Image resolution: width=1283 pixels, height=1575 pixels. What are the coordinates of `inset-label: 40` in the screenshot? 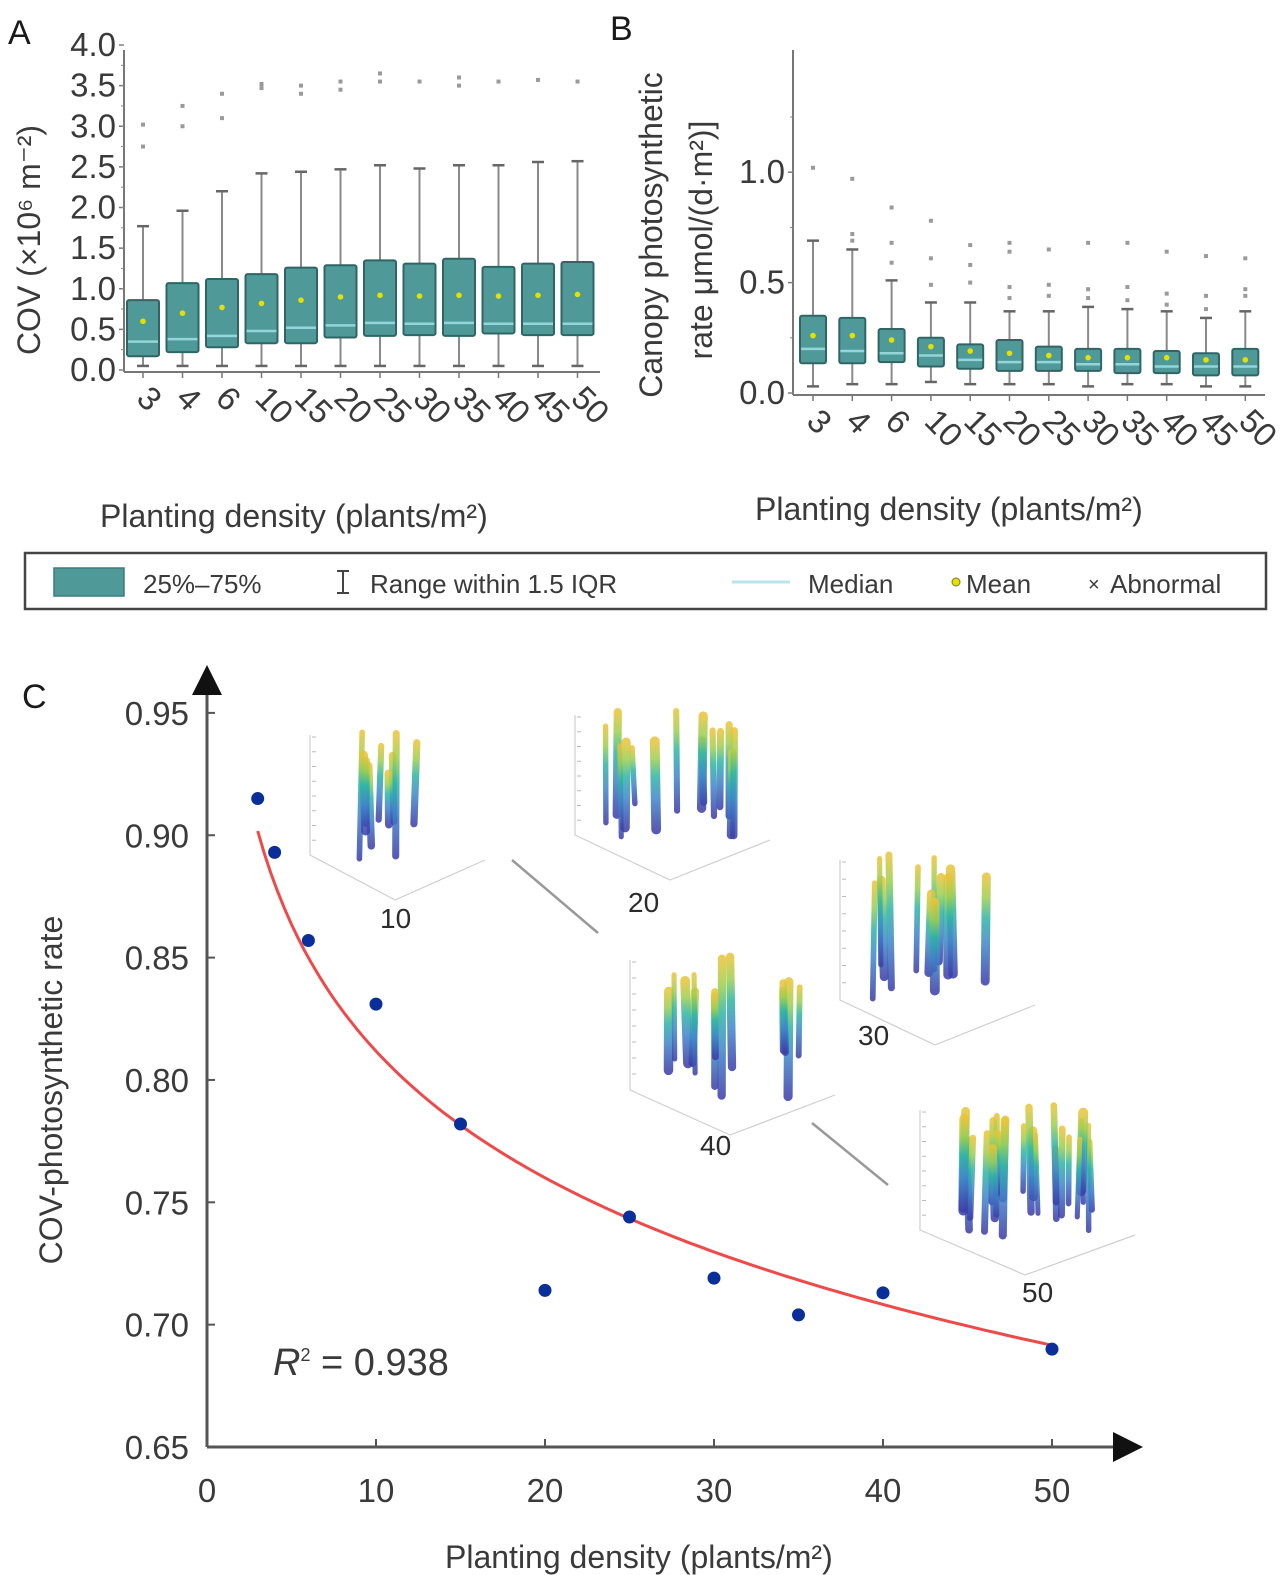 It's located at (715, 1145).